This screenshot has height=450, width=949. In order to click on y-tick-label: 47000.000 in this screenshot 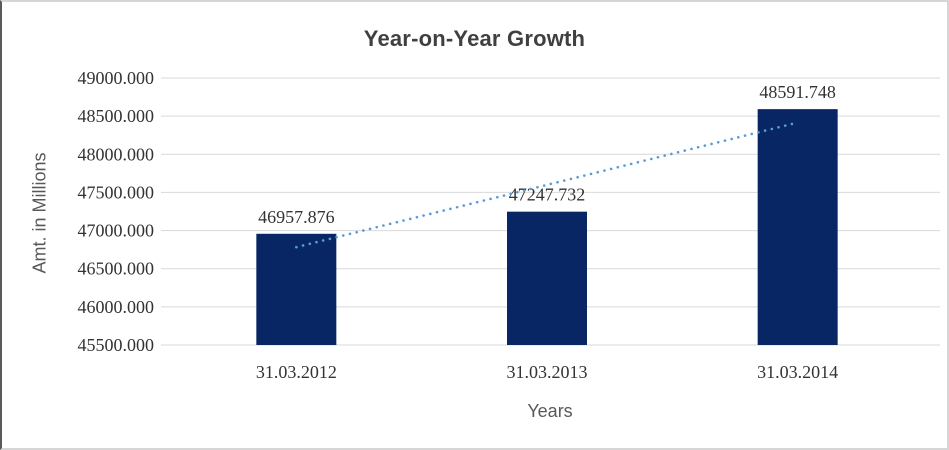, I will do `click(116, 231)`.